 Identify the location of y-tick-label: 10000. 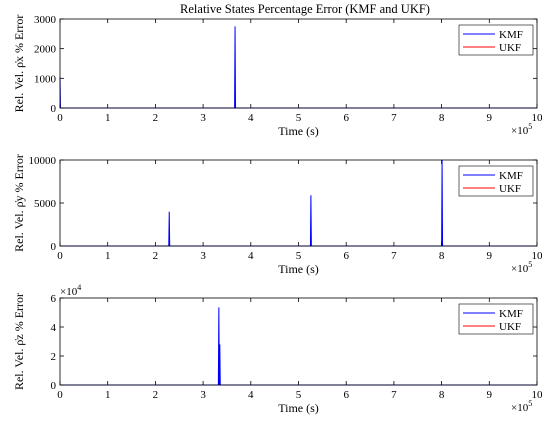
(43, 161).